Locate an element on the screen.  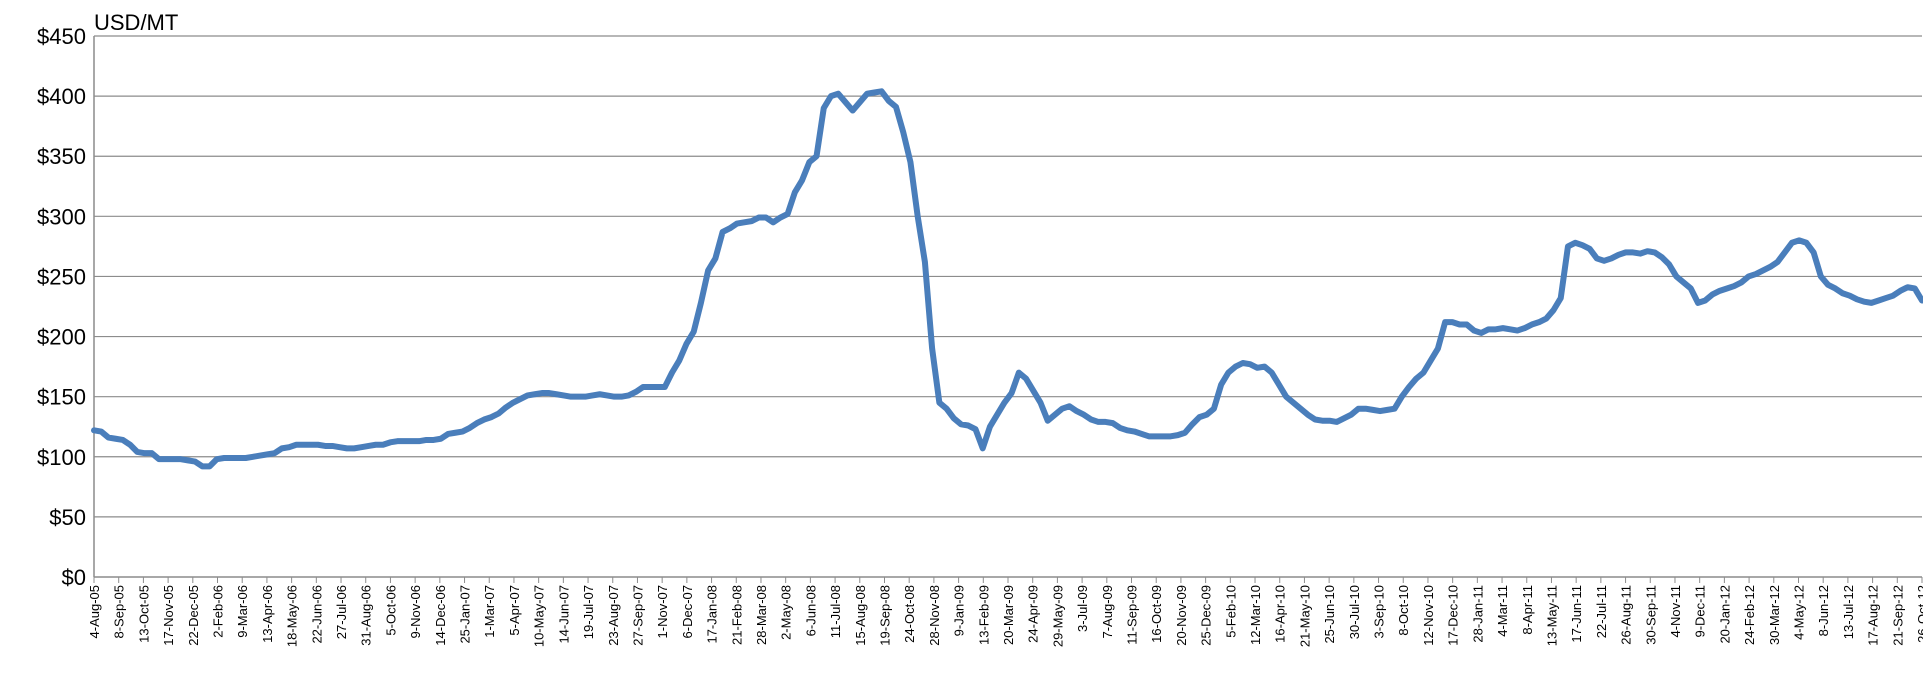
x-tick-label-53: 8-Oct-10 is located at coordinates (1403, 610).